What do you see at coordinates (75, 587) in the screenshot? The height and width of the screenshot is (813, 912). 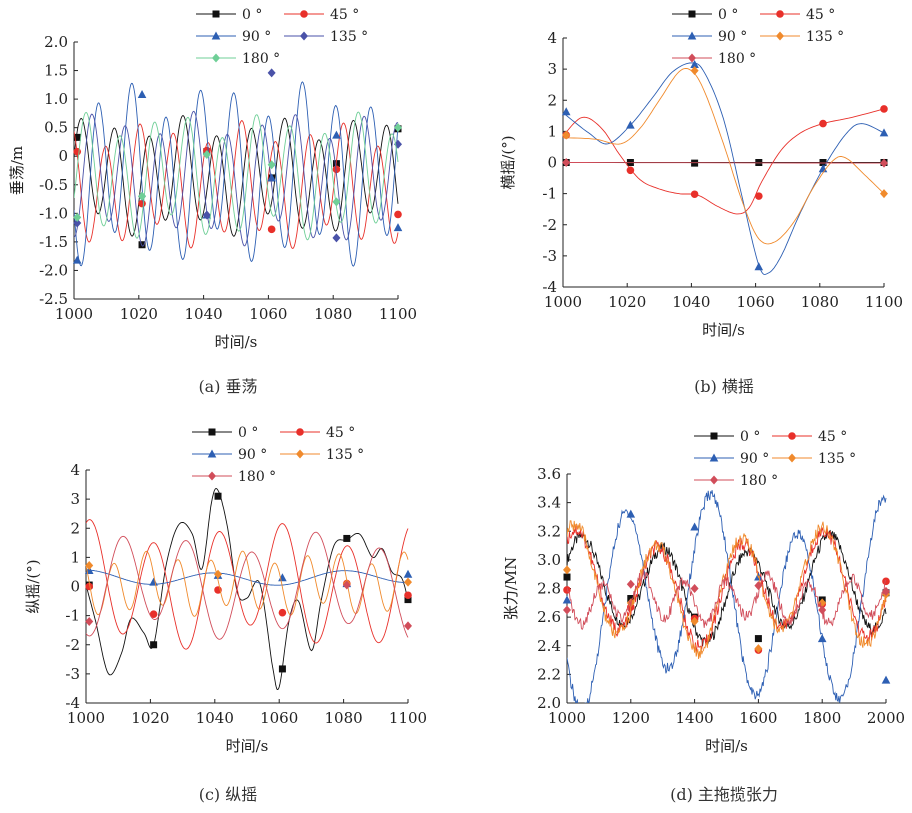 I see `y-tick-label: 0` at bounding box center [75, 587].